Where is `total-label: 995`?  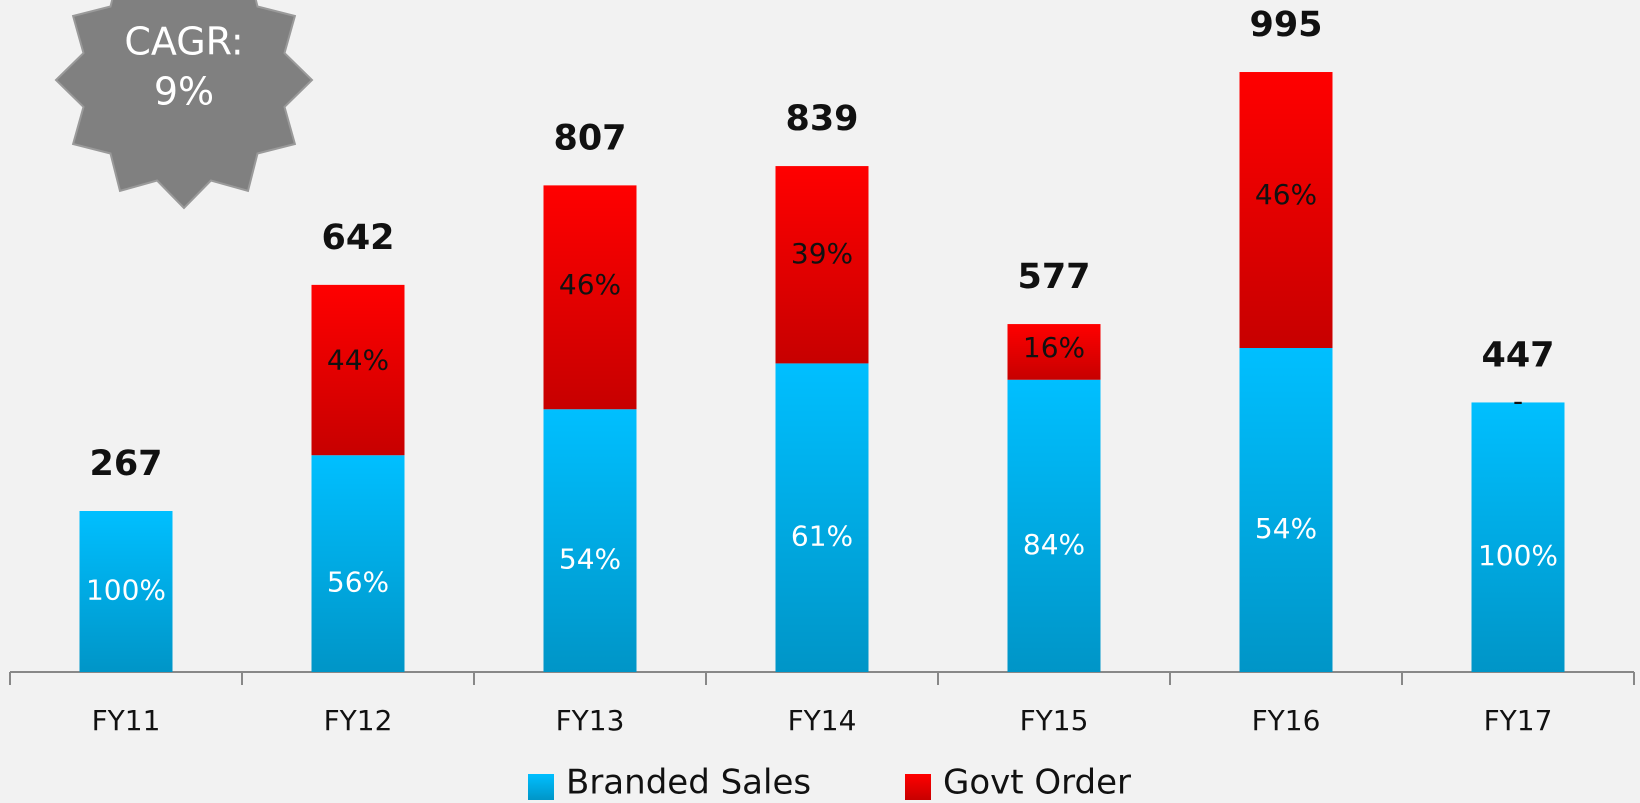 total-label: 995 is located at coordinates (1285, 25).